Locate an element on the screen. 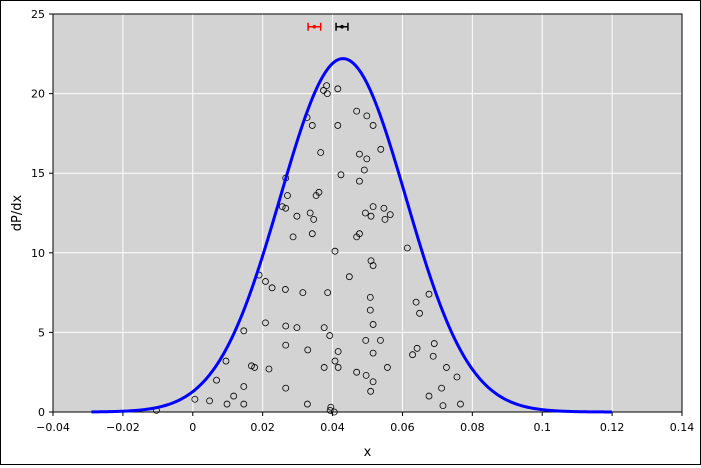  x-tick-labels: −0.04 −0.02 0 0.02 0.04 0.06 0.08 0.1 0.12 0.14 is located at coordinates (365, 427).